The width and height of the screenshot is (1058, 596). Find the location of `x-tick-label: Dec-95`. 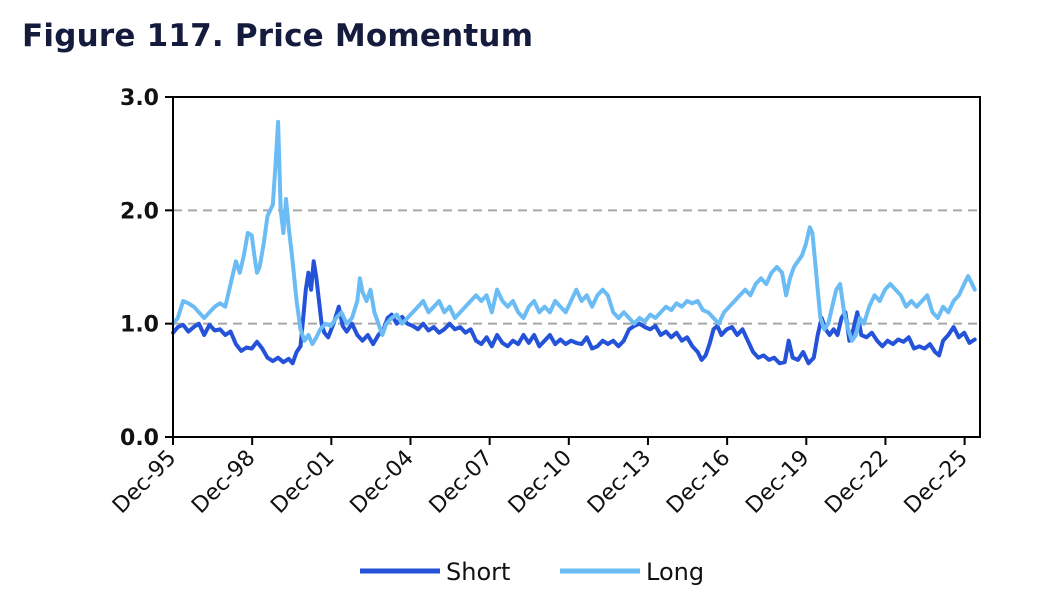

x-tick-label: Dec-95 is located at coordinates (144, 482).